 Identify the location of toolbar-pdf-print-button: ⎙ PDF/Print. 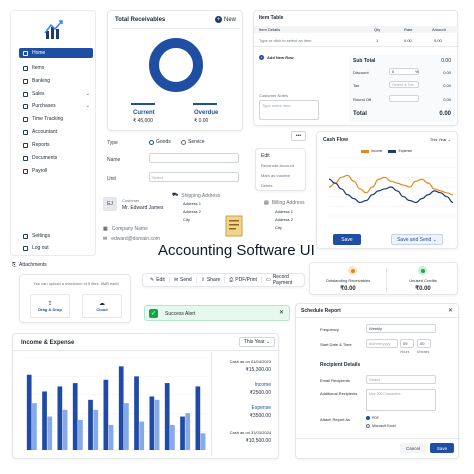
(243, 280).